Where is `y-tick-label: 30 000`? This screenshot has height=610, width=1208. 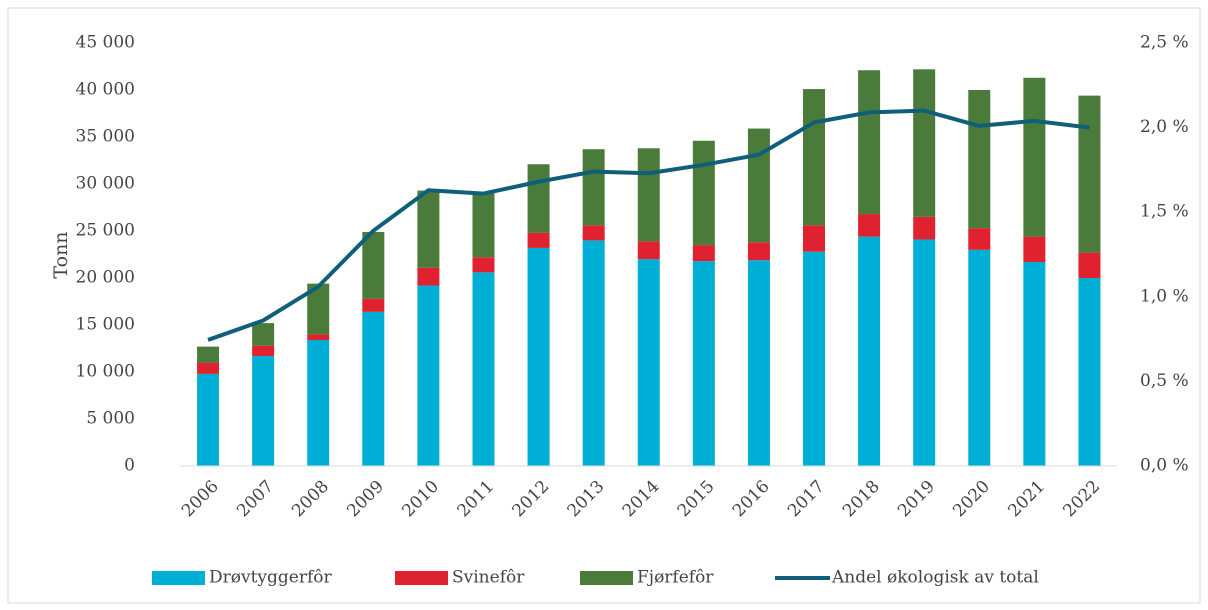
y-tick-label: 30 000 is located at coordinates (105, 184).